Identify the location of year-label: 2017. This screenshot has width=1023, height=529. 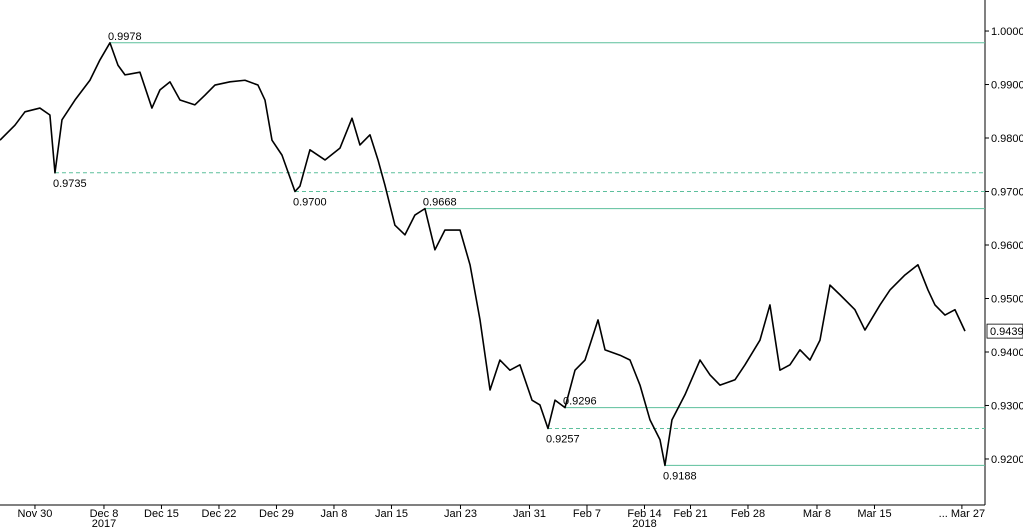
(104, 523).